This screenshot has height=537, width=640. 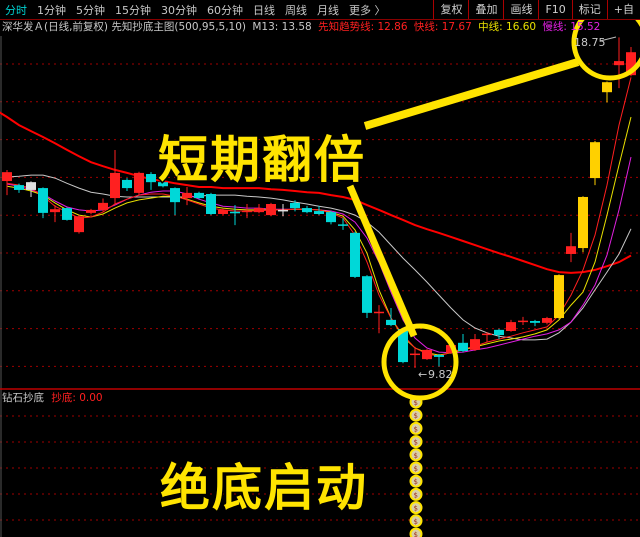 I want to click on toolbar-button-5: +自, so click(x=623, y=9).